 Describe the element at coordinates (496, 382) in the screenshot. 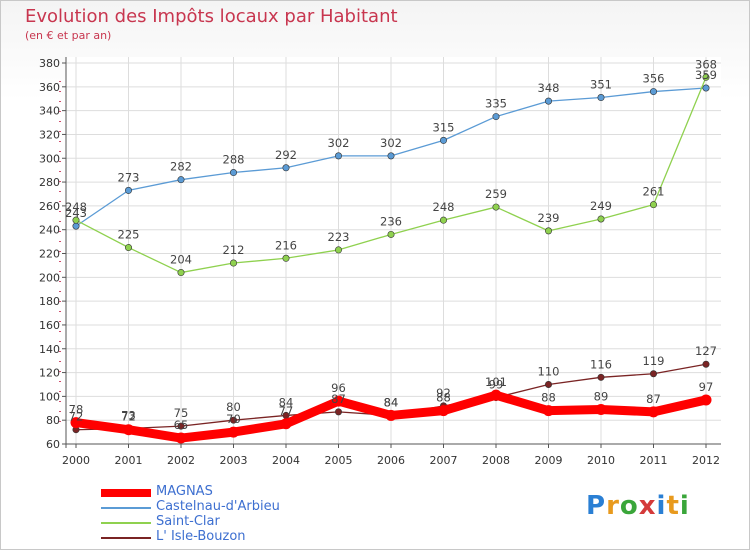

I see `data-label: 101` at that location.